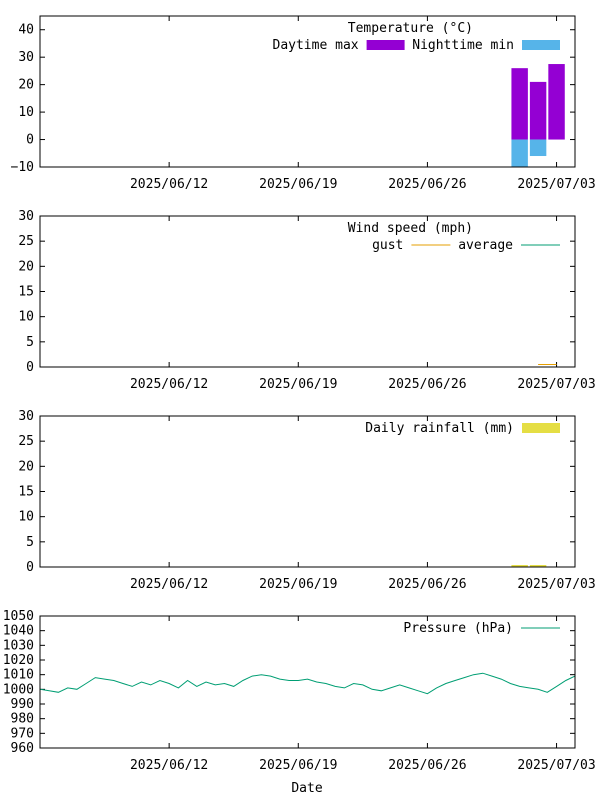  I want to click on chart-title: Temperature (°C), so click(410, 28).